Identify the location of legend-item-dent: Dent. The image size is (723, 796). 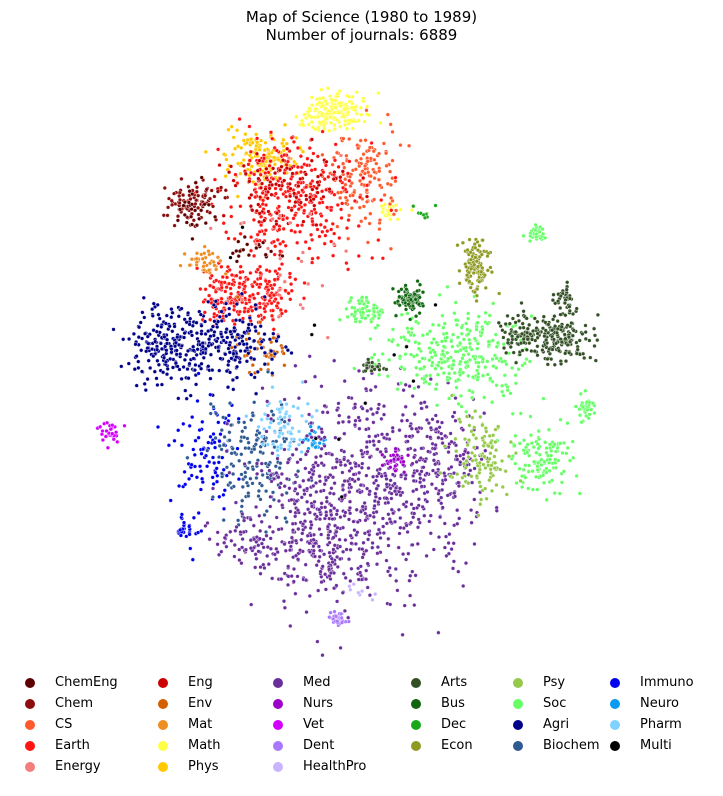
(316, 745).